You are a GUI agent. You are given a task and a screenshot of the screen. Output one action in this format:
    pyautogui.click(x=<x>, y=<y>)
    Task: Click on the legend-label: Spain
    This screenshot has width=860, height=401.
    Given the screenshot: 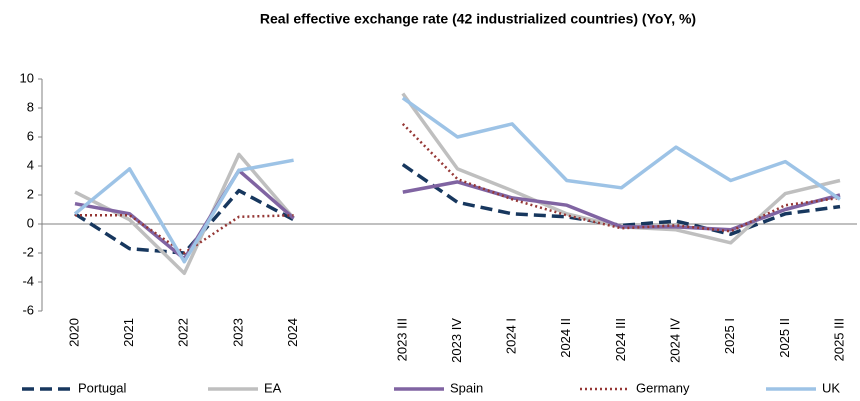 What is the action you would take?
    pyautogui.click(x=466, y=387)
    